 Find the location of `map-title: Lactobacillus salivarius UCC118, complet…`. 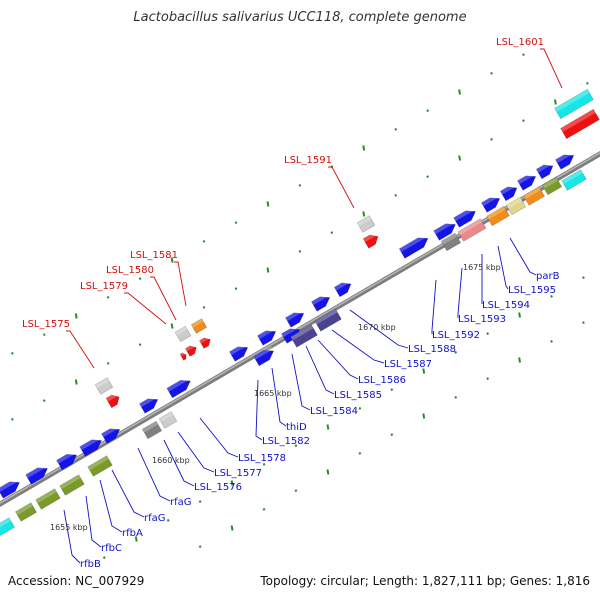

map-title: Lactobacillus salivarius UCC118, complet… is located at coordinates (300, 17).